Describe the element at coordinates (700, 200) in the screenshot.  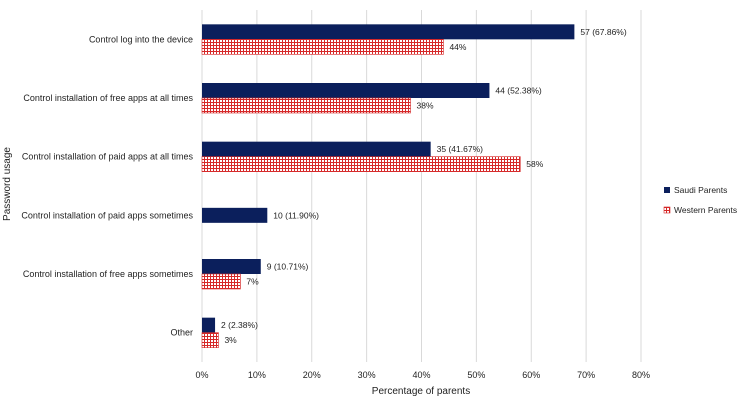
I see `legend: Saudi Parents Western Parents` at that location.